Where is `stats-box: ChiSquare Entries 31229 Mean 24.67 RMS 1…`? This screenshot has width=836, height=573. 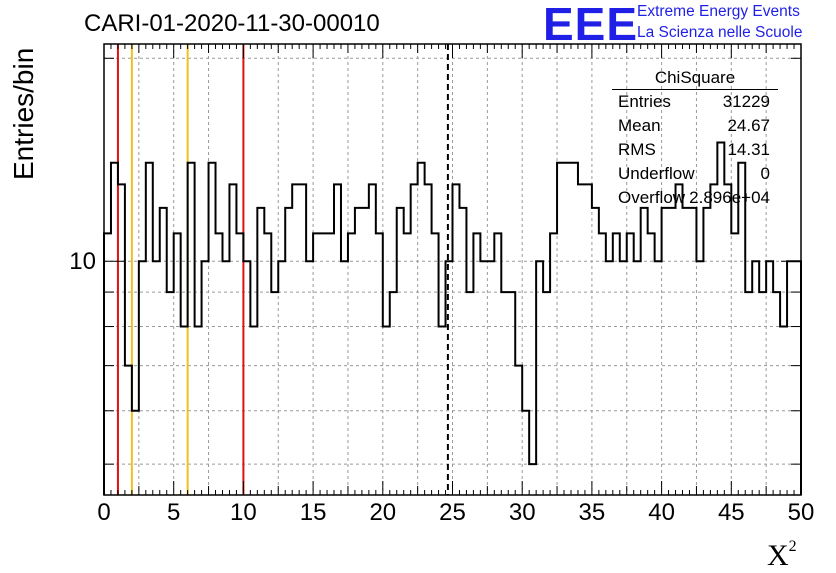 stats-box: ChiSquare Entries 31229 Mean 24.67 RMS 1… is located at coordinates (695, 139).